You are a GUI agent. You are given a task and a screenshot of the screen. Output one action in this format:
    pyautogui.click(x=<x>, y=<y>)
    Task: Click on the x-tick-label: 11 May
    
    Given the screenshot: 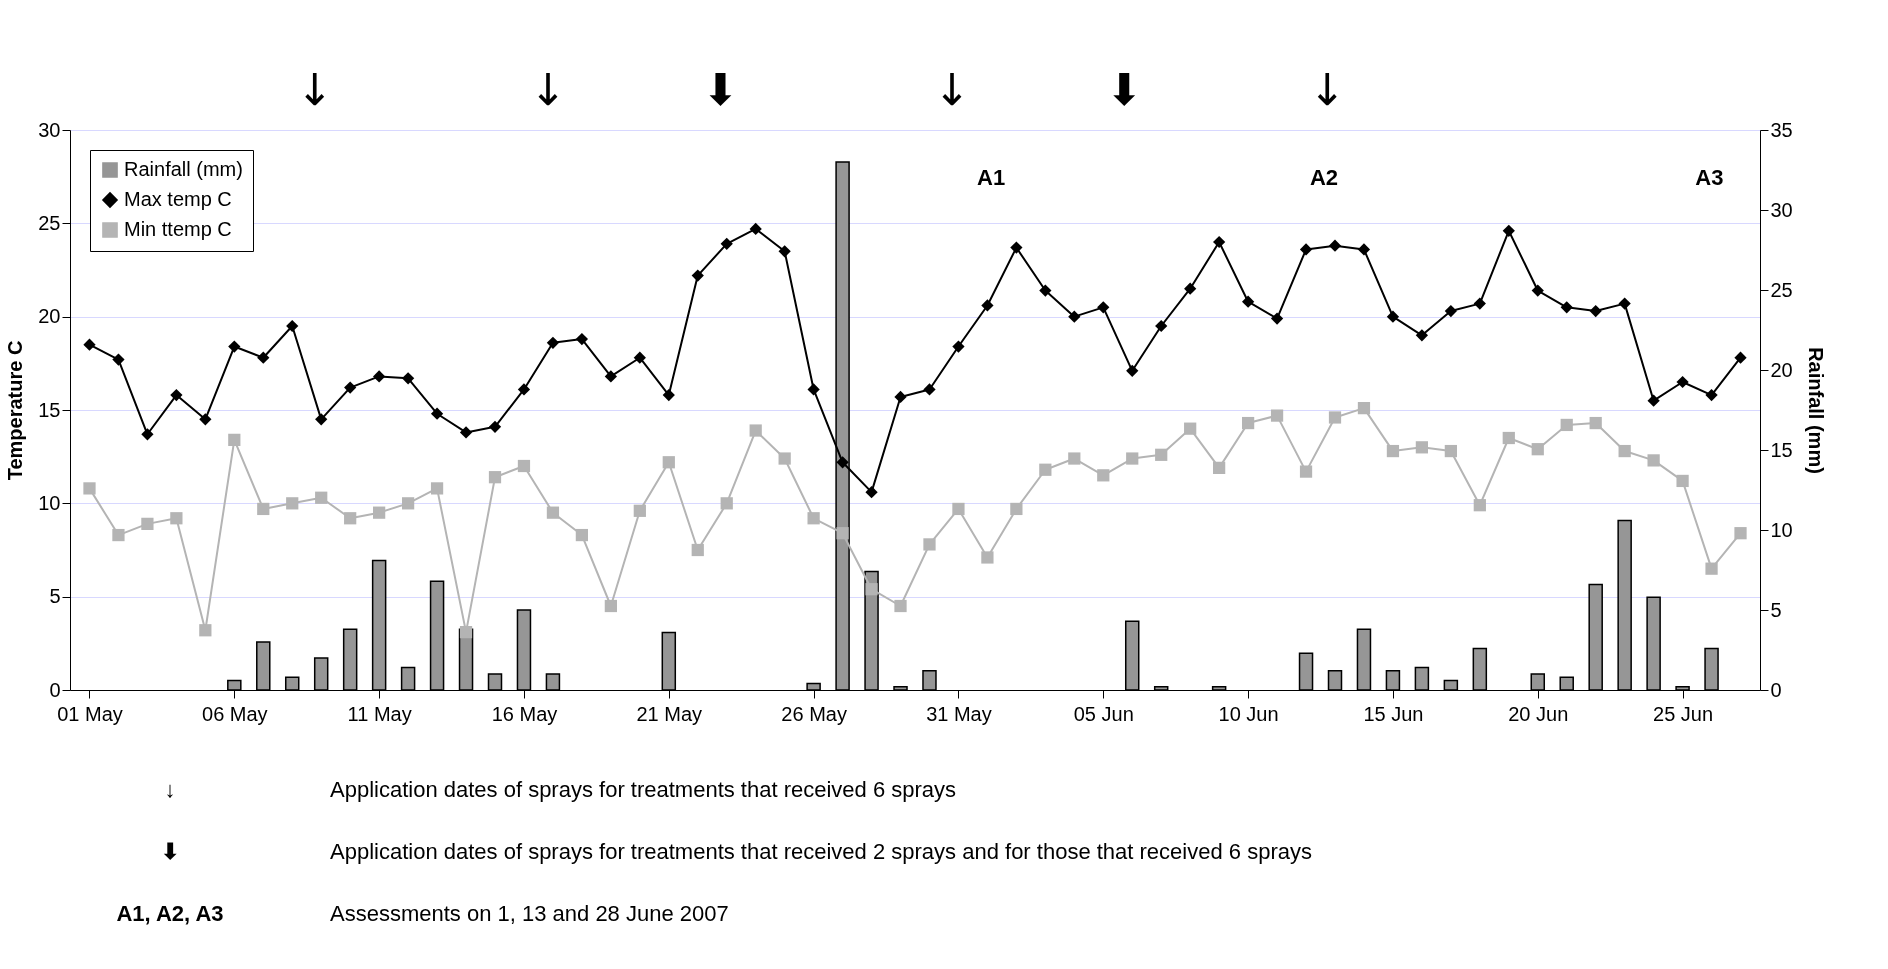 What is the action you would take?
    pyautogui.click(x=379, y=713)
    